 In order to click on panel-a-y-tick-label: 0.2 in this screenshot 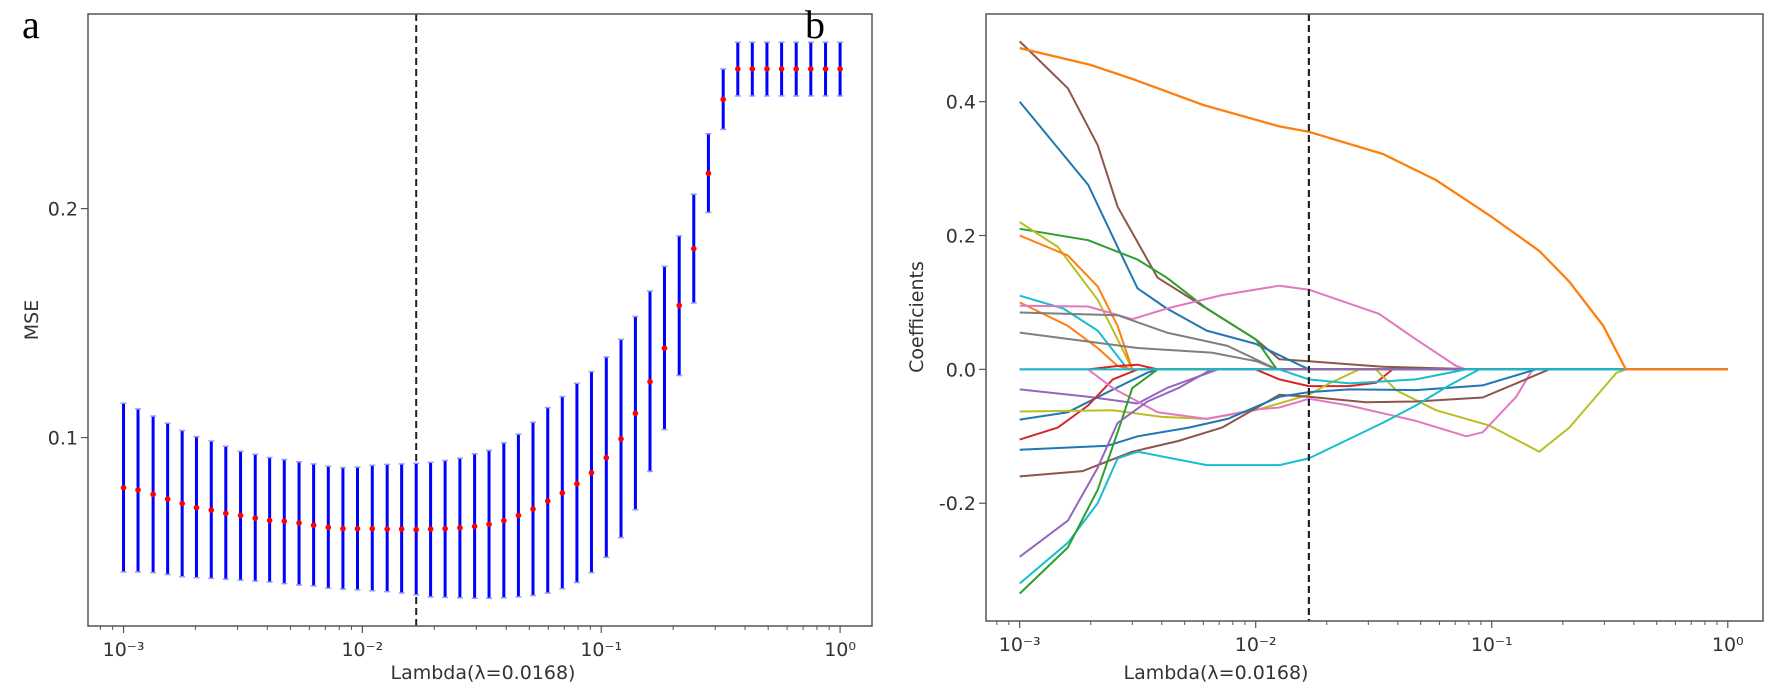, I will do `click(63, 210)`.